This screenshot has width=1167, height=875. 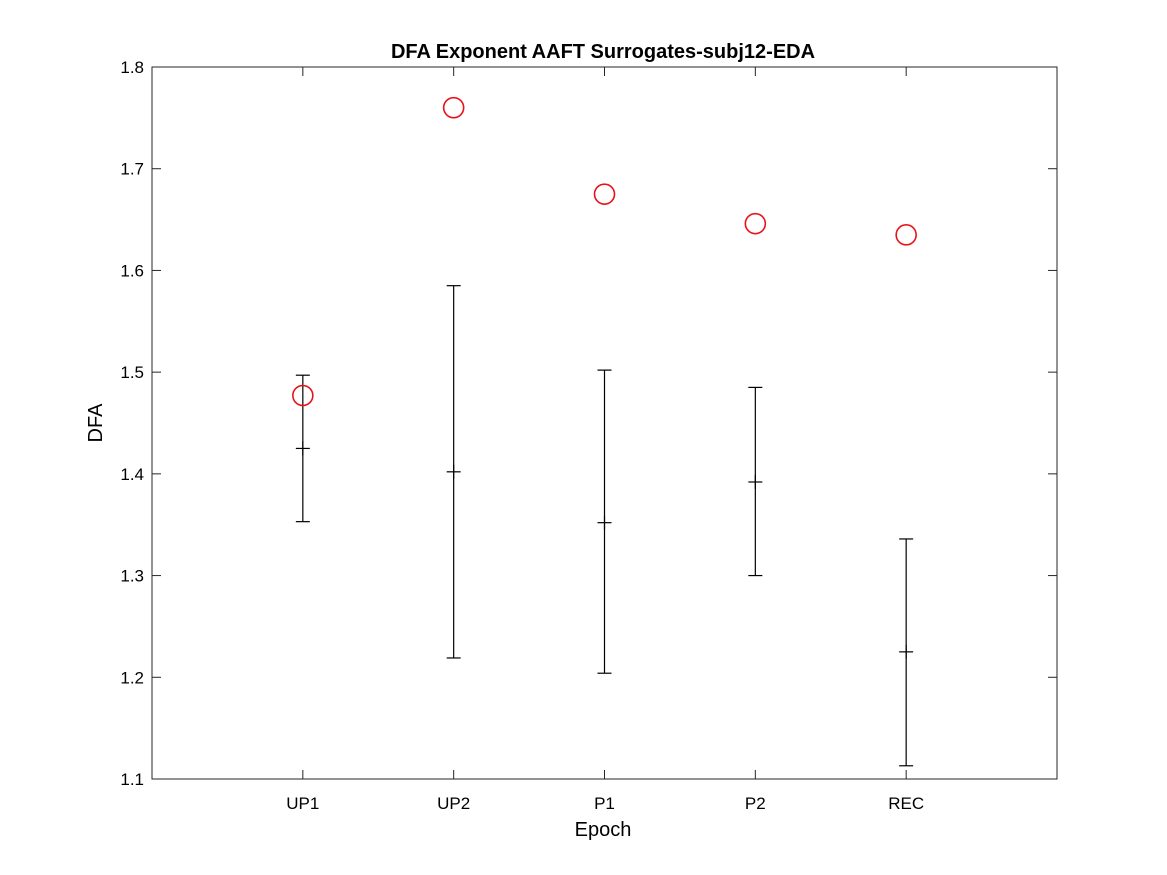 What do you see at coordinates (906, 652) in the screenshot?
I see `errorbar-rec` at bounding box center [906, 652].